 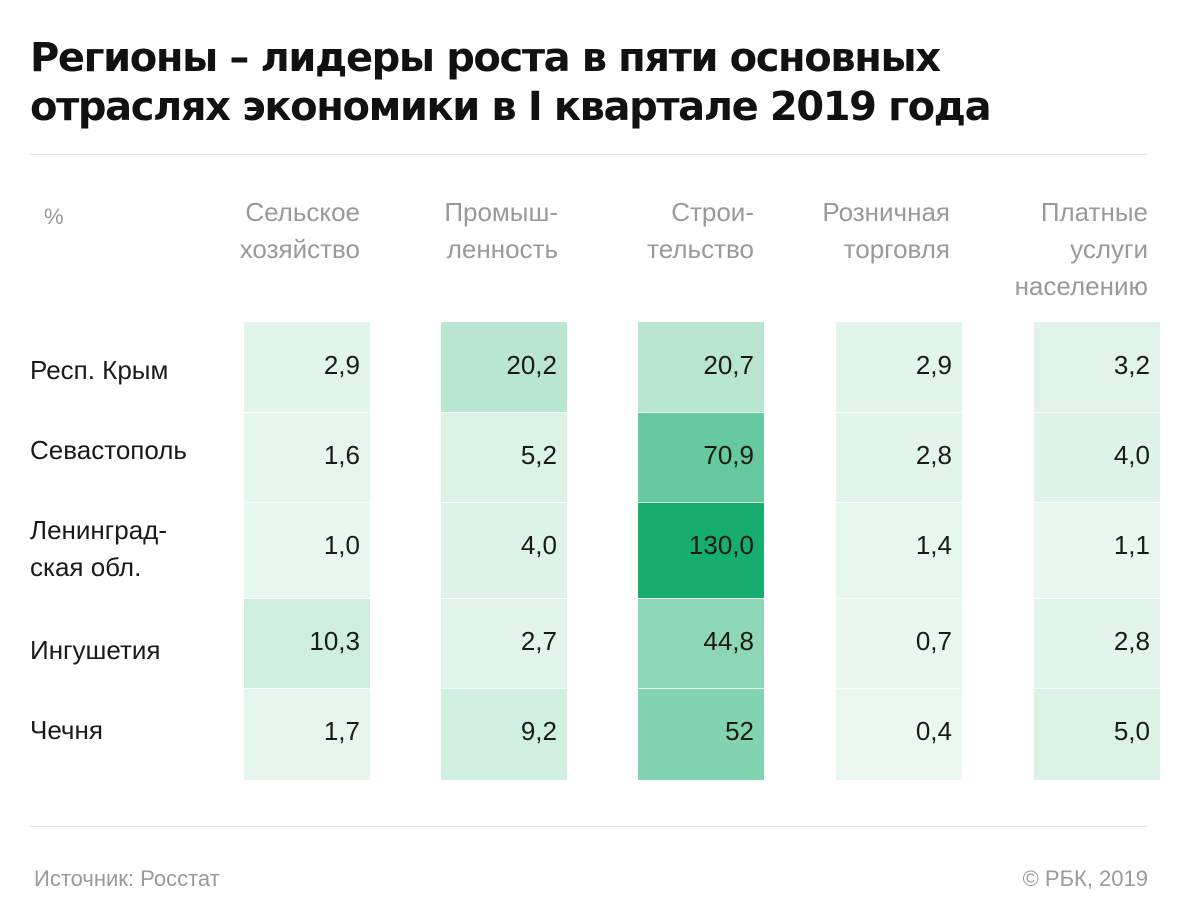 I want to click on heatmap-cell-retail: 2,8, so click(x=899, y=457).